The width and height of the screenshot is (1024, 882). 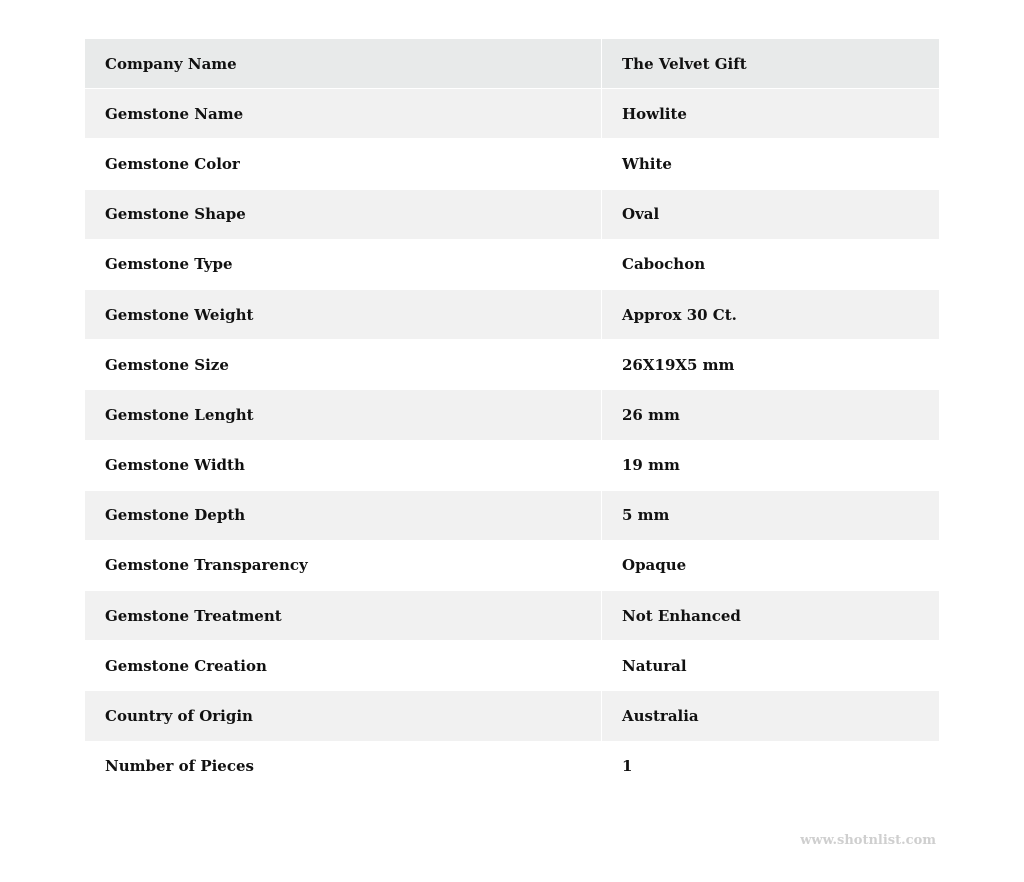 I want to click on row-label: Number of Pieces, so click(x=343, y=766).